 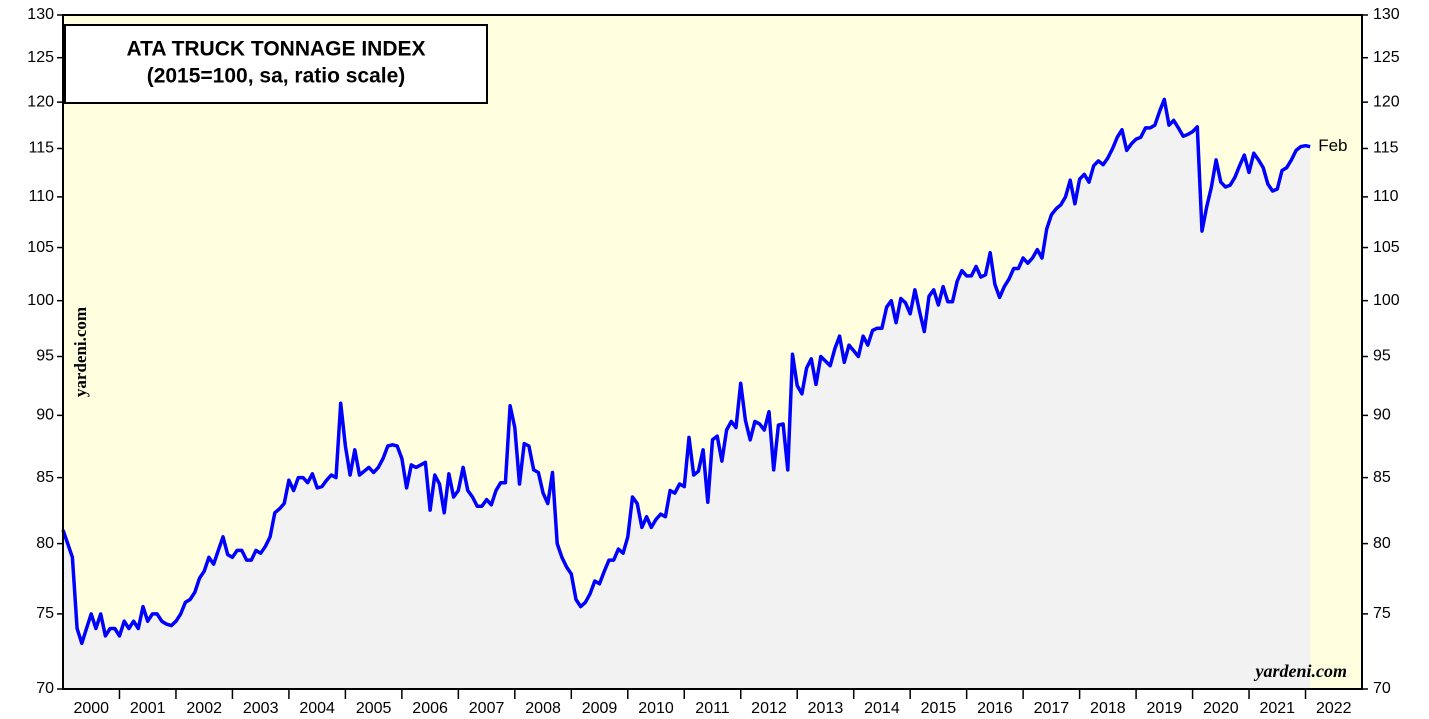 What do you see at coordinates (261, 708) in the screenshot?
I see `x-tick-label: 2003` at bounding box center [261, 708].